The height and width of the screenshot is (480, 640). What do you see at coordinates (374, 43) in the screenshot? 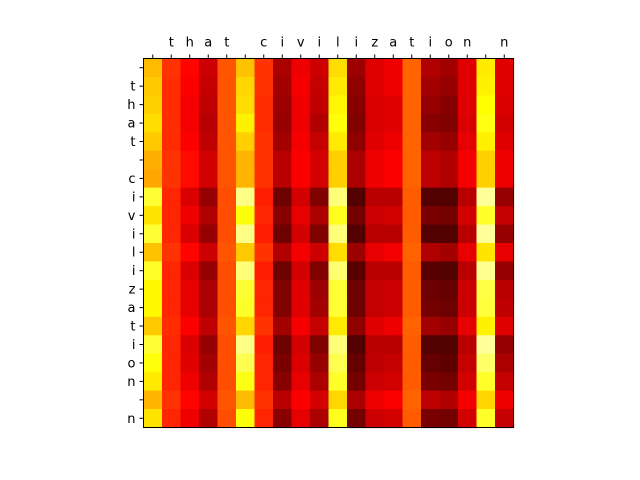
I see `x-tick-label: z` at bounding box center [374, 43].